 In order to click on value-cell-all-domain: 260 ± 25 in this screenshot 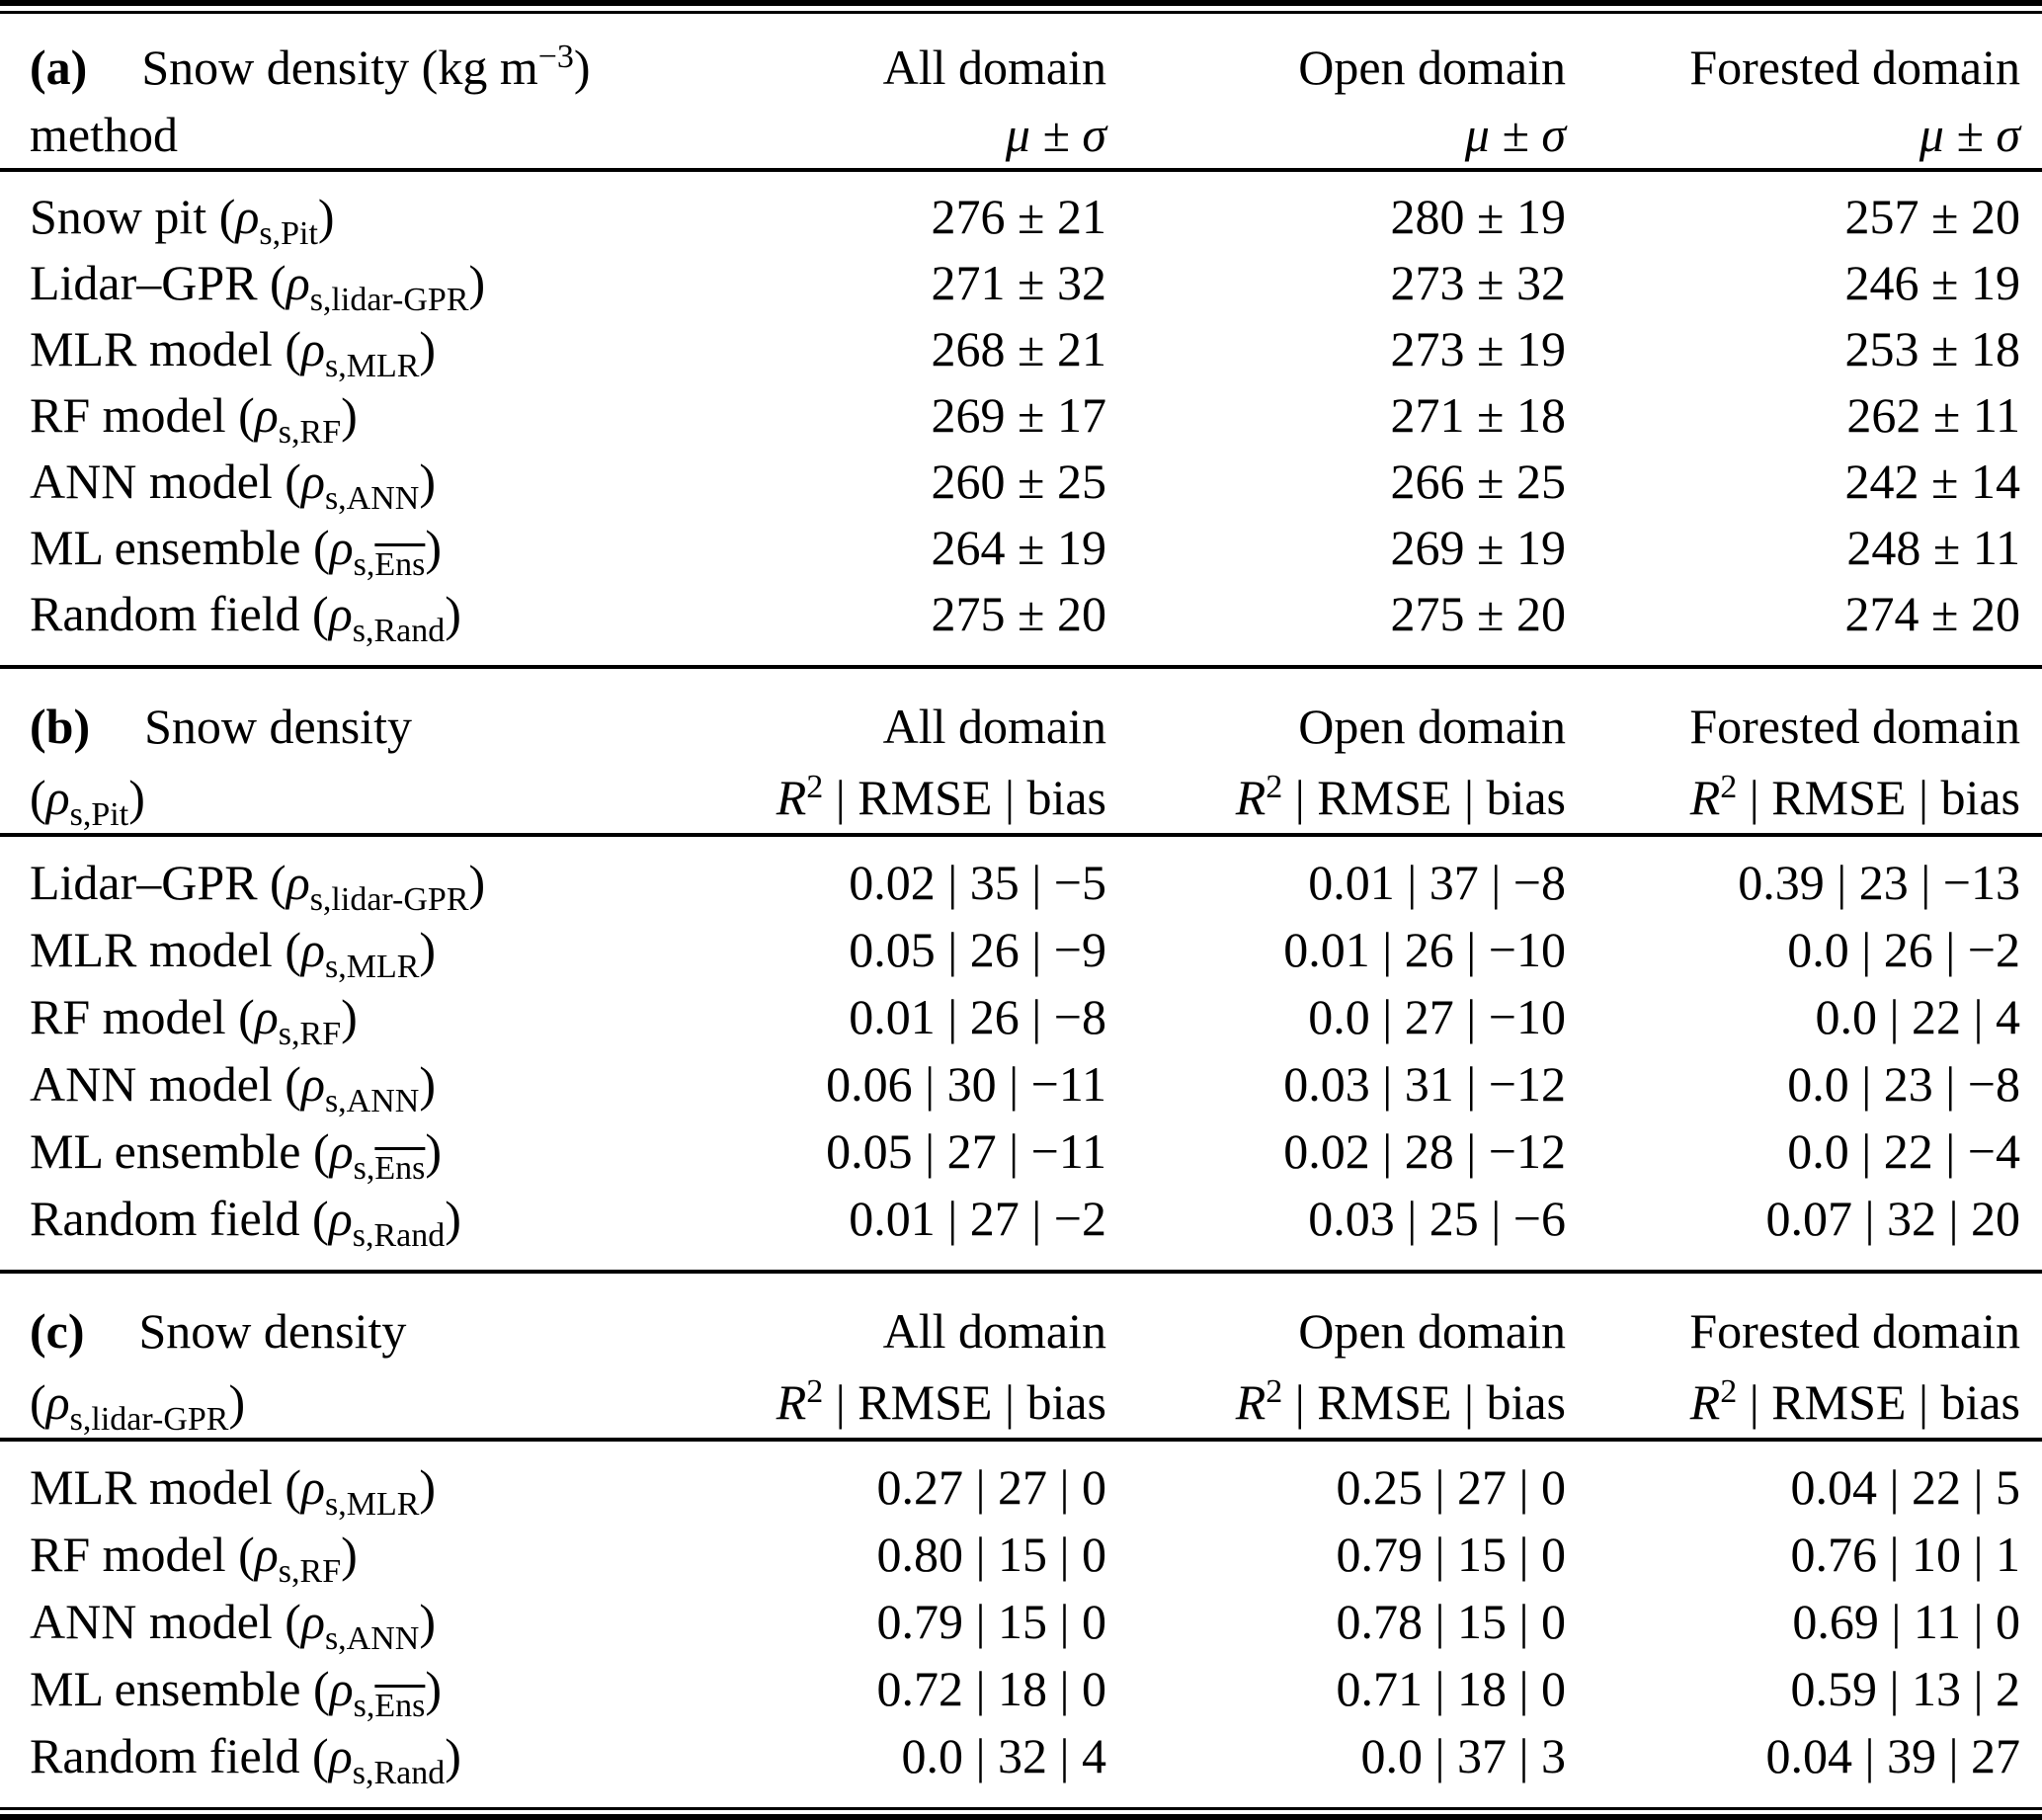, I will do `click(1018, 481)`.